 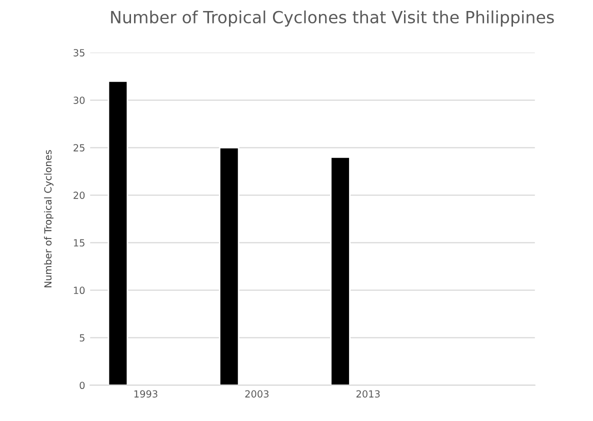 I want to click on y-tick-label: 35, so click(x=79, y=52).